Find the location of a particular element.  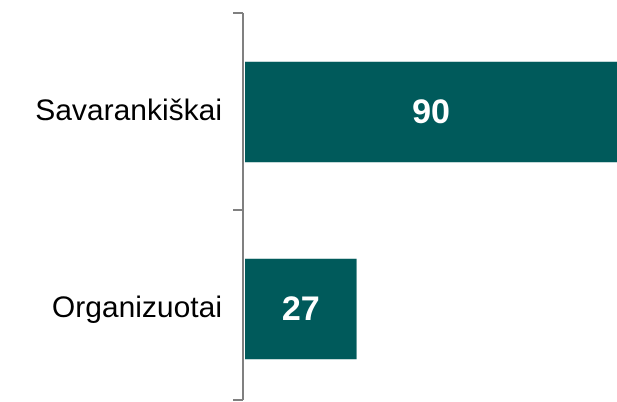

category-label: Organizuotai is located at coordinates (137, 307).